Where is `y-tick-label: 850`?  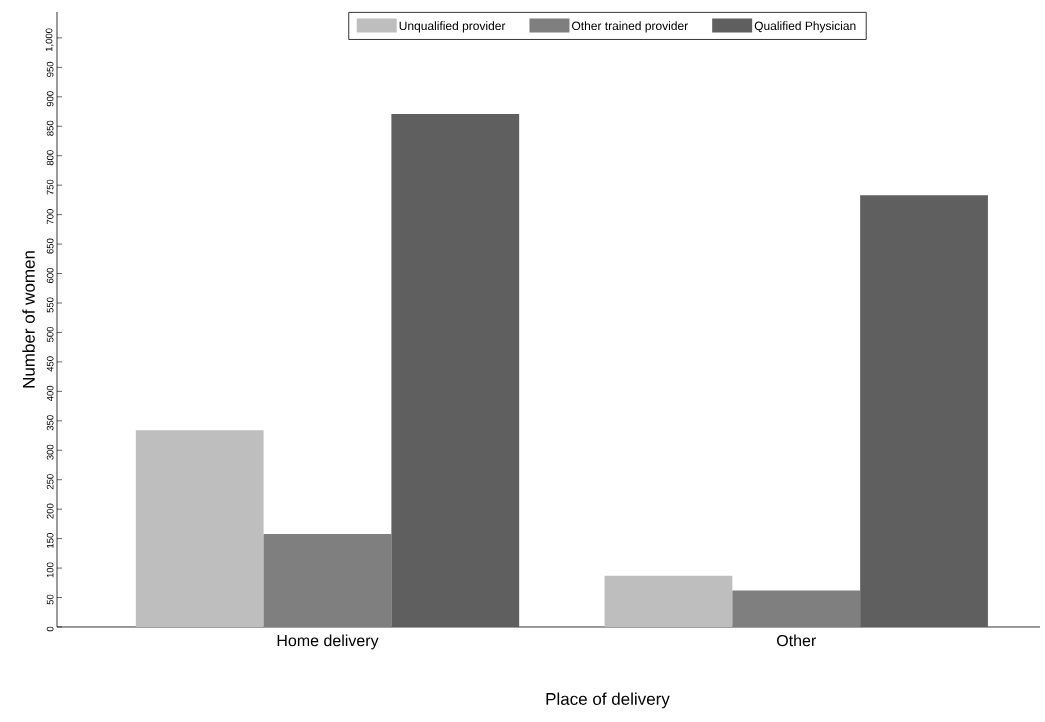 y-tick-label: 850 is located at coordinates (50, 128).